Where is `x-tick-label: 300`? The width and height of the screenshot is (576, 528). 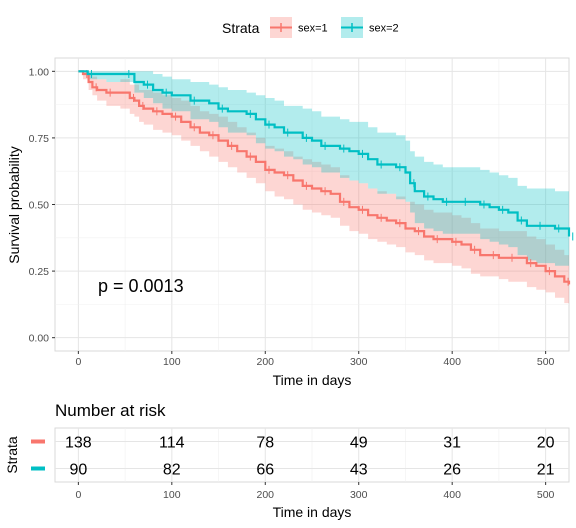 x-tick-label: 300 is located at coordinates (359, 362).